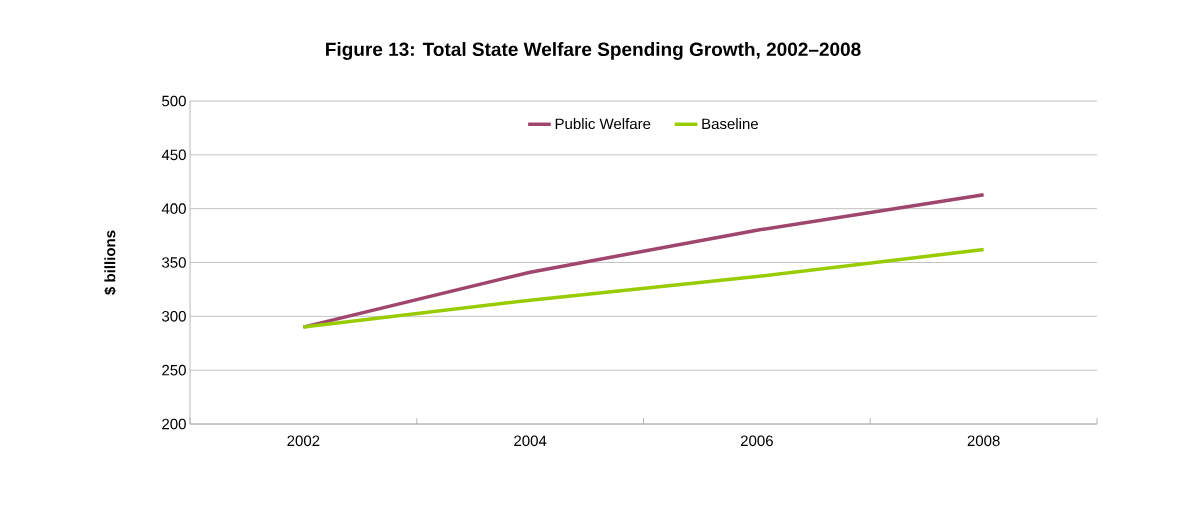 The width and height of the screenshot is (1178, 515). What do you see at coordinates (174, 316) in the screenshot?
I see `y-tick-label: 300` at bounding box center [174, 316].